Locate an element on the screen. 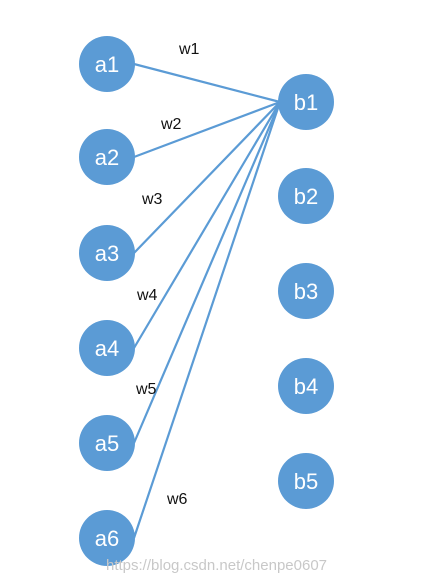 This screenshot has height=583, width=427. node-a2-label: a2 is located at coordinates (107, 157).